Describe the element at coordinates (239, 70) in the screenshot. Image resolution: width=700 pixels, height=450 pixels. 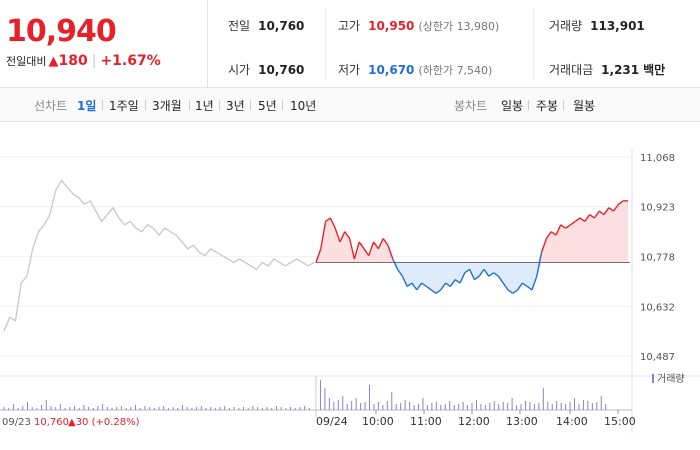
I see `open-label: 시가` at that location.